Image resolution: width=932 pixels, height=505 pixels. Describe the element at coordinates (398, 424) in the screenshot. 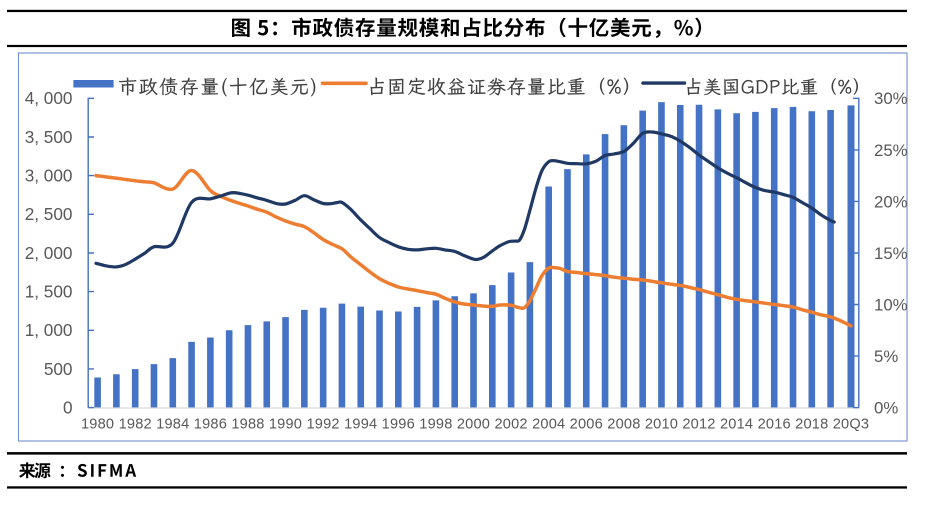

I see `svg-text: 1996` at that location.